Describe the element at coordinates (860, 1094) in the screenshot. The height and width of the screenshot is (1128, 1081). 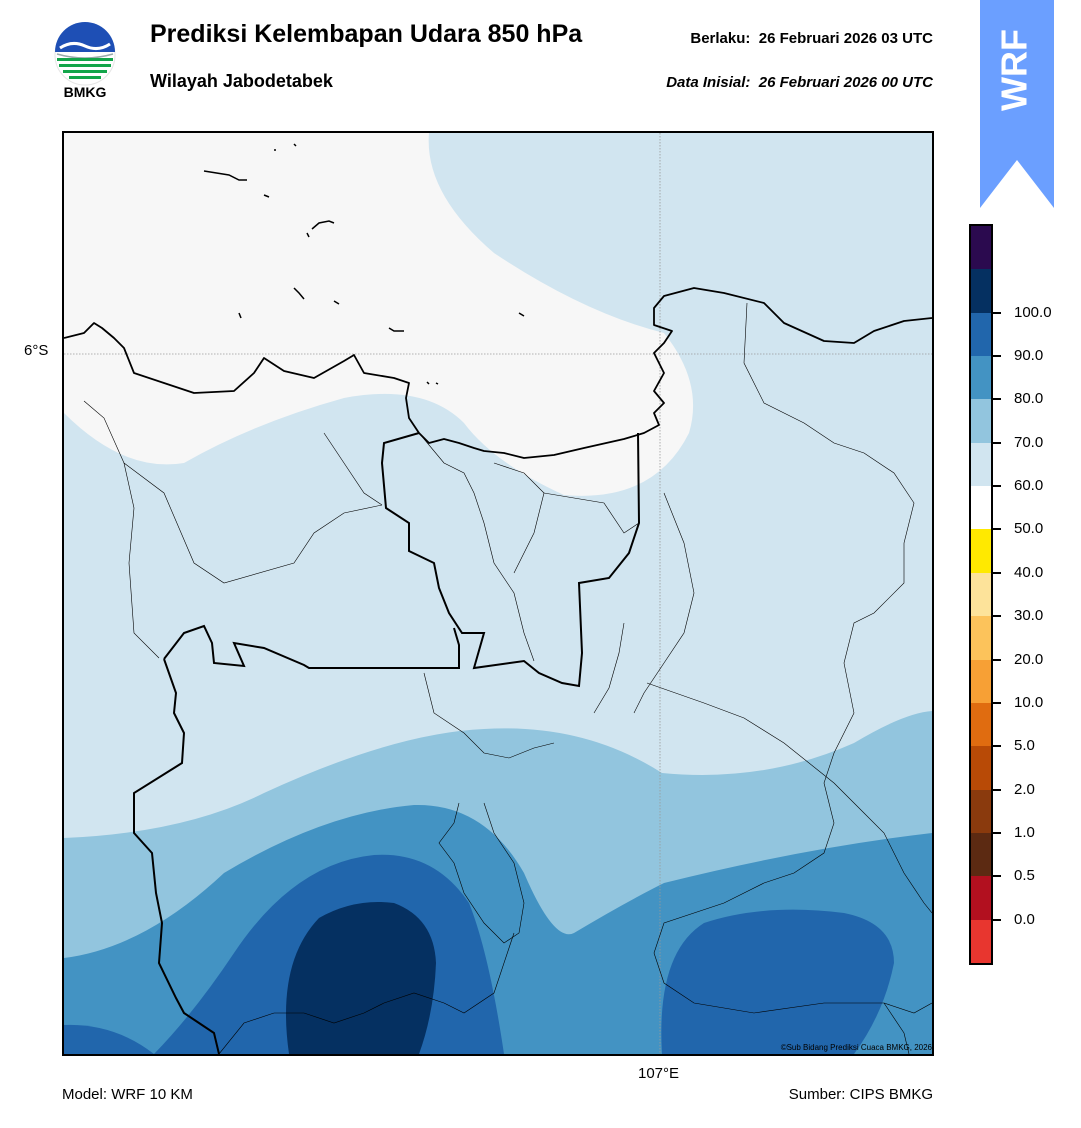
I see `source-label: Sumber: CIPS BMKG` at that location.